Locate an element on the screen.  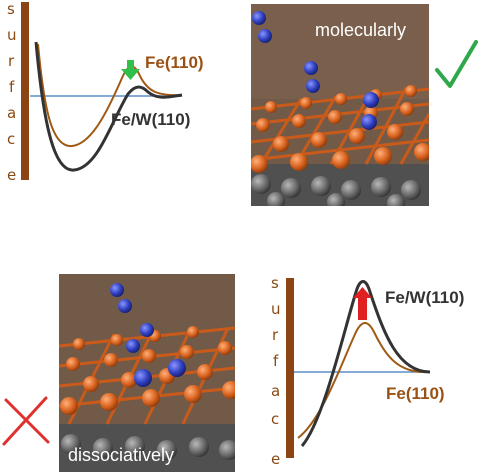
dissociatively-caption: dissociatively is located at coordinates (121, 455).